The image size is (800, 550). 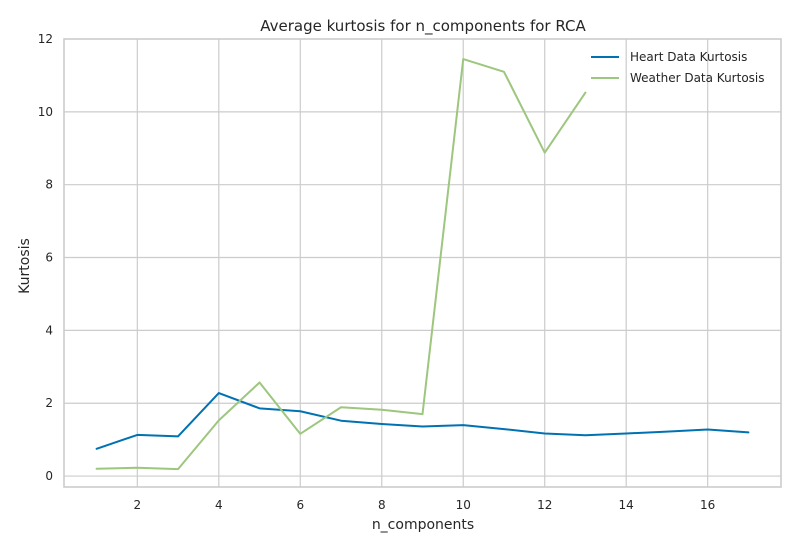 I want to click on y-tick-label: 8, so click(x=49, y=185).